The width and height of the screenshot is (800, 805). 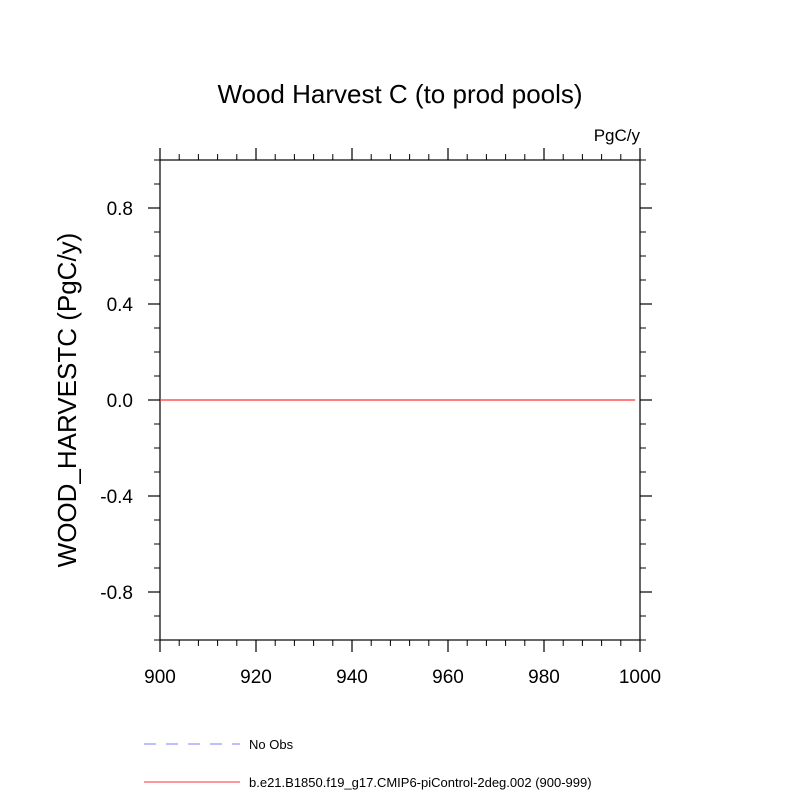 What do you see at coordinates (399, 94) in the screenshot?
I see `chart-title: Wood Harvest C (to prod pools)` at bounding box center [399, 94].